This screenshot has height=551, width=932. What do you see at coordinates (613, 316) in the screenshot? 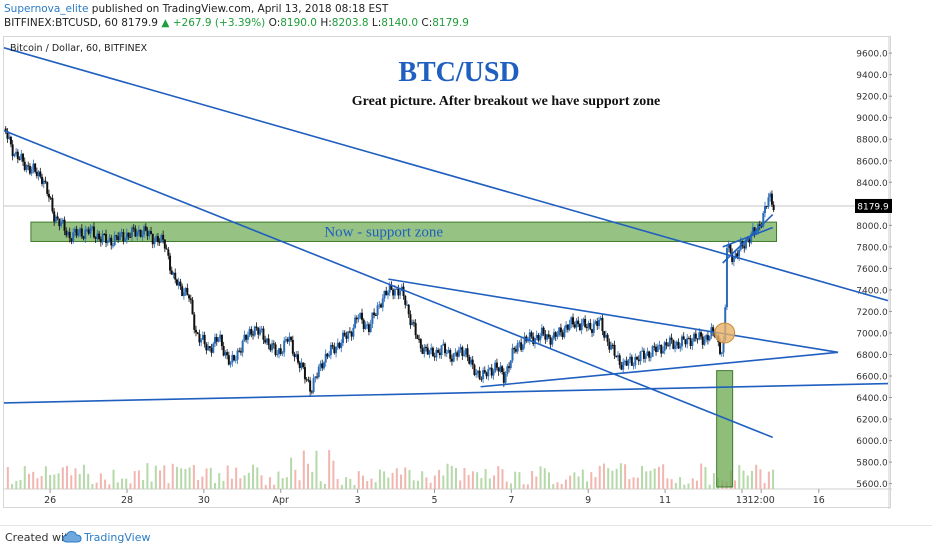
I see `trendline` at bounding box center [613, 316].